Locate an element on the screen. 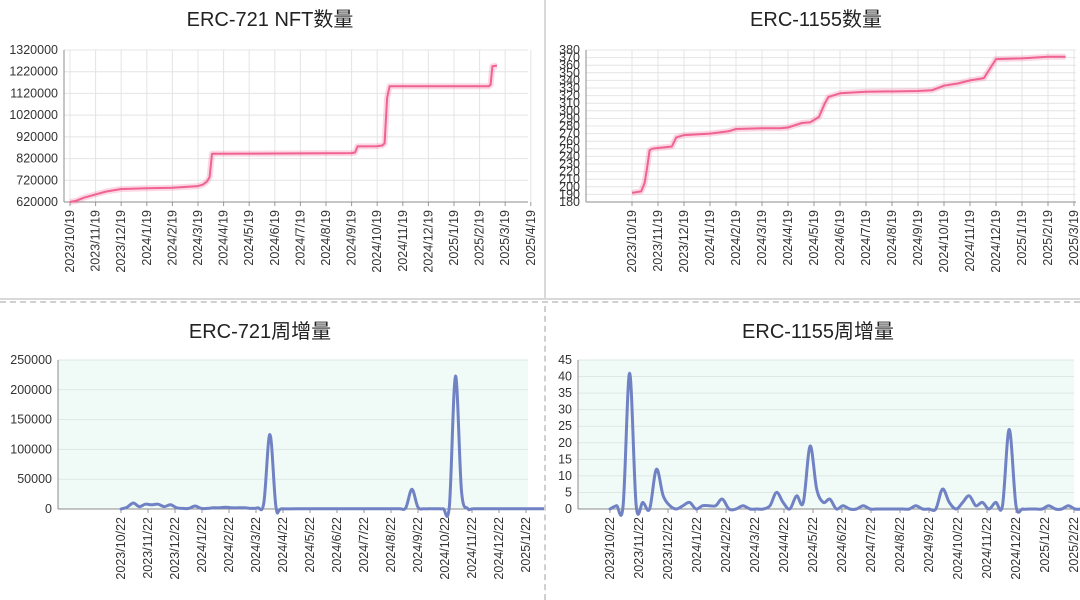 Image resolution: width=1080 pixels, height=600 pixels. y-tick-label: 25 is located at coordinates (565, 426).